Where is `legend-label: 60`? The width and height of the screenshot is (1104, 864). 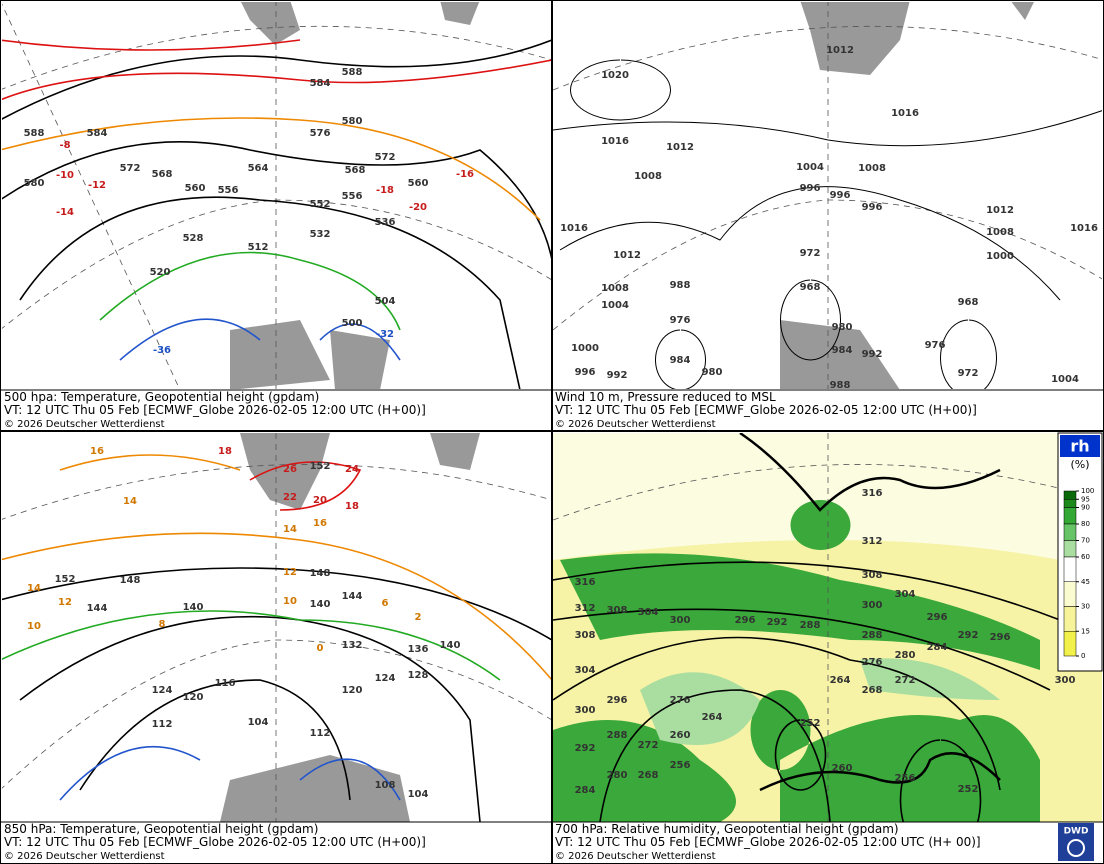
legend-label: 60 is located at coordinates (1085, 557).